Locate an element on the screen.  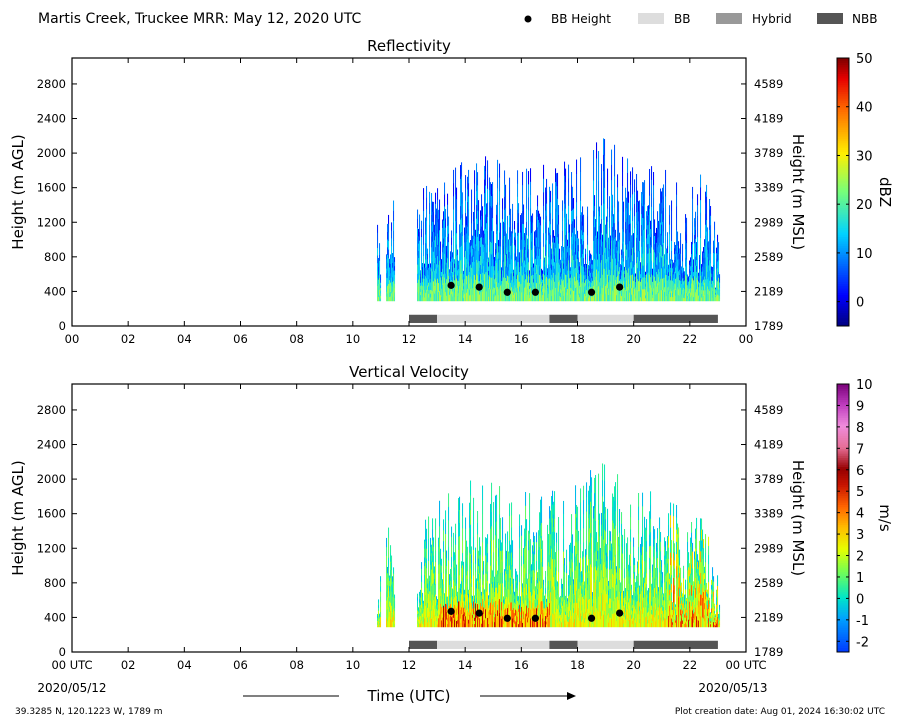
reflectivity-colorbar-tick-label: 40 is located at coordinates (864, 108).